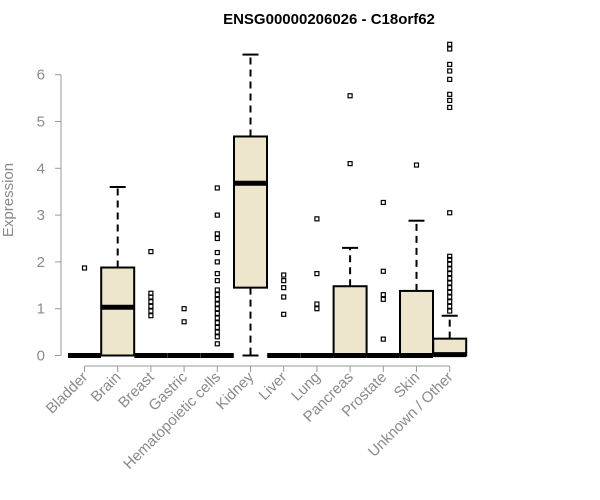  I want to click on box-pancreas, so click(350, 225).